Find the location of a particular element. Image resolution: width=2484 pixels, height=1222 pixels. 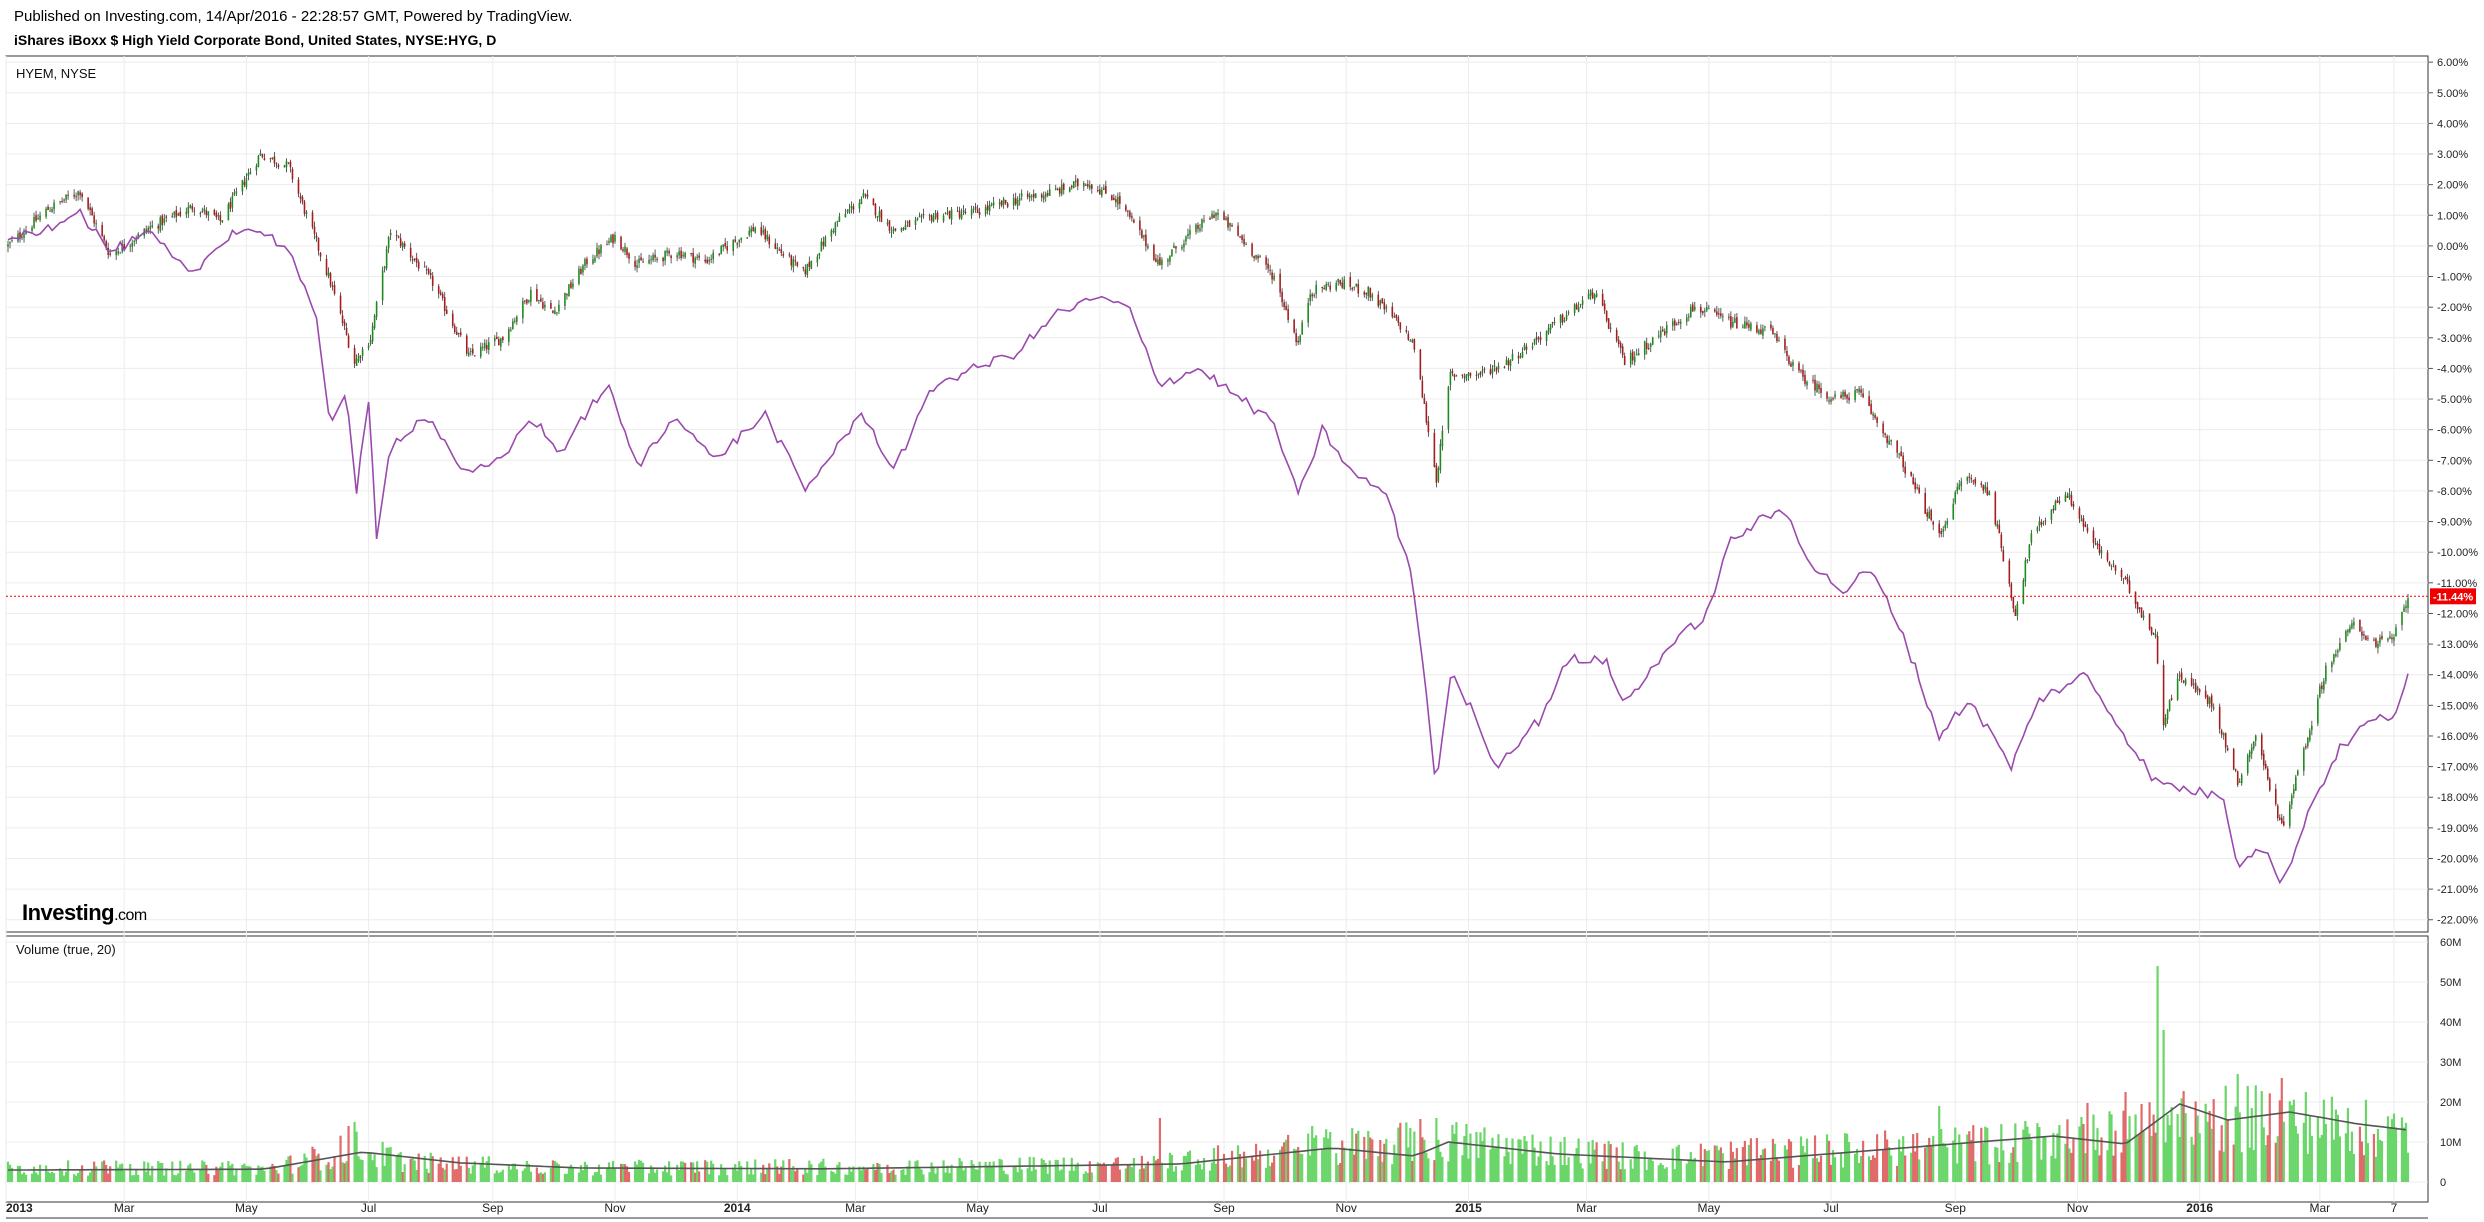

y-tick-label: -8.00% is located at coordinates (2454, 492).